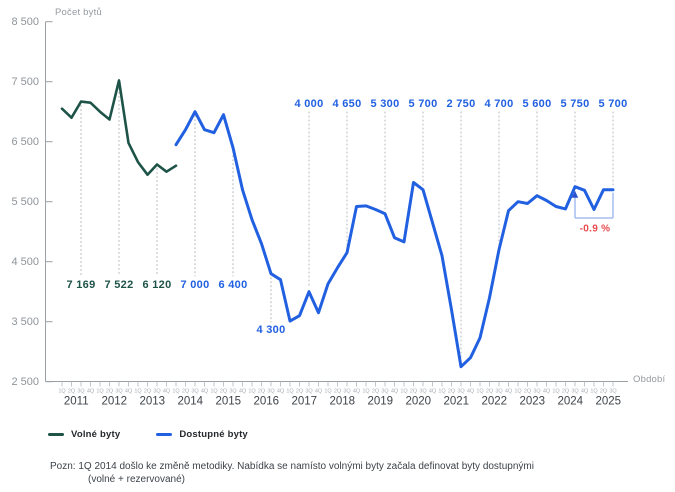 The image size is (675, 492). Describe the element at coordinates (308, 104) in the screenshot. I see `value-label: 4 000` at that location.